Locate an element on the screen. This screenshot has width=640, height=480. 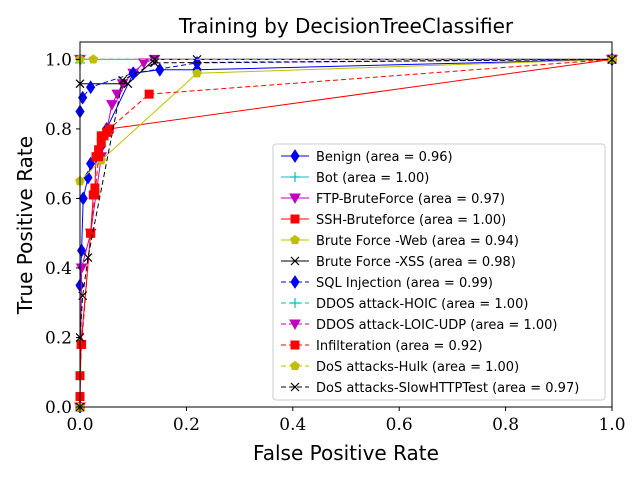
legend-label: Benign (area = 0.96) is located at coordinates (384, 157).